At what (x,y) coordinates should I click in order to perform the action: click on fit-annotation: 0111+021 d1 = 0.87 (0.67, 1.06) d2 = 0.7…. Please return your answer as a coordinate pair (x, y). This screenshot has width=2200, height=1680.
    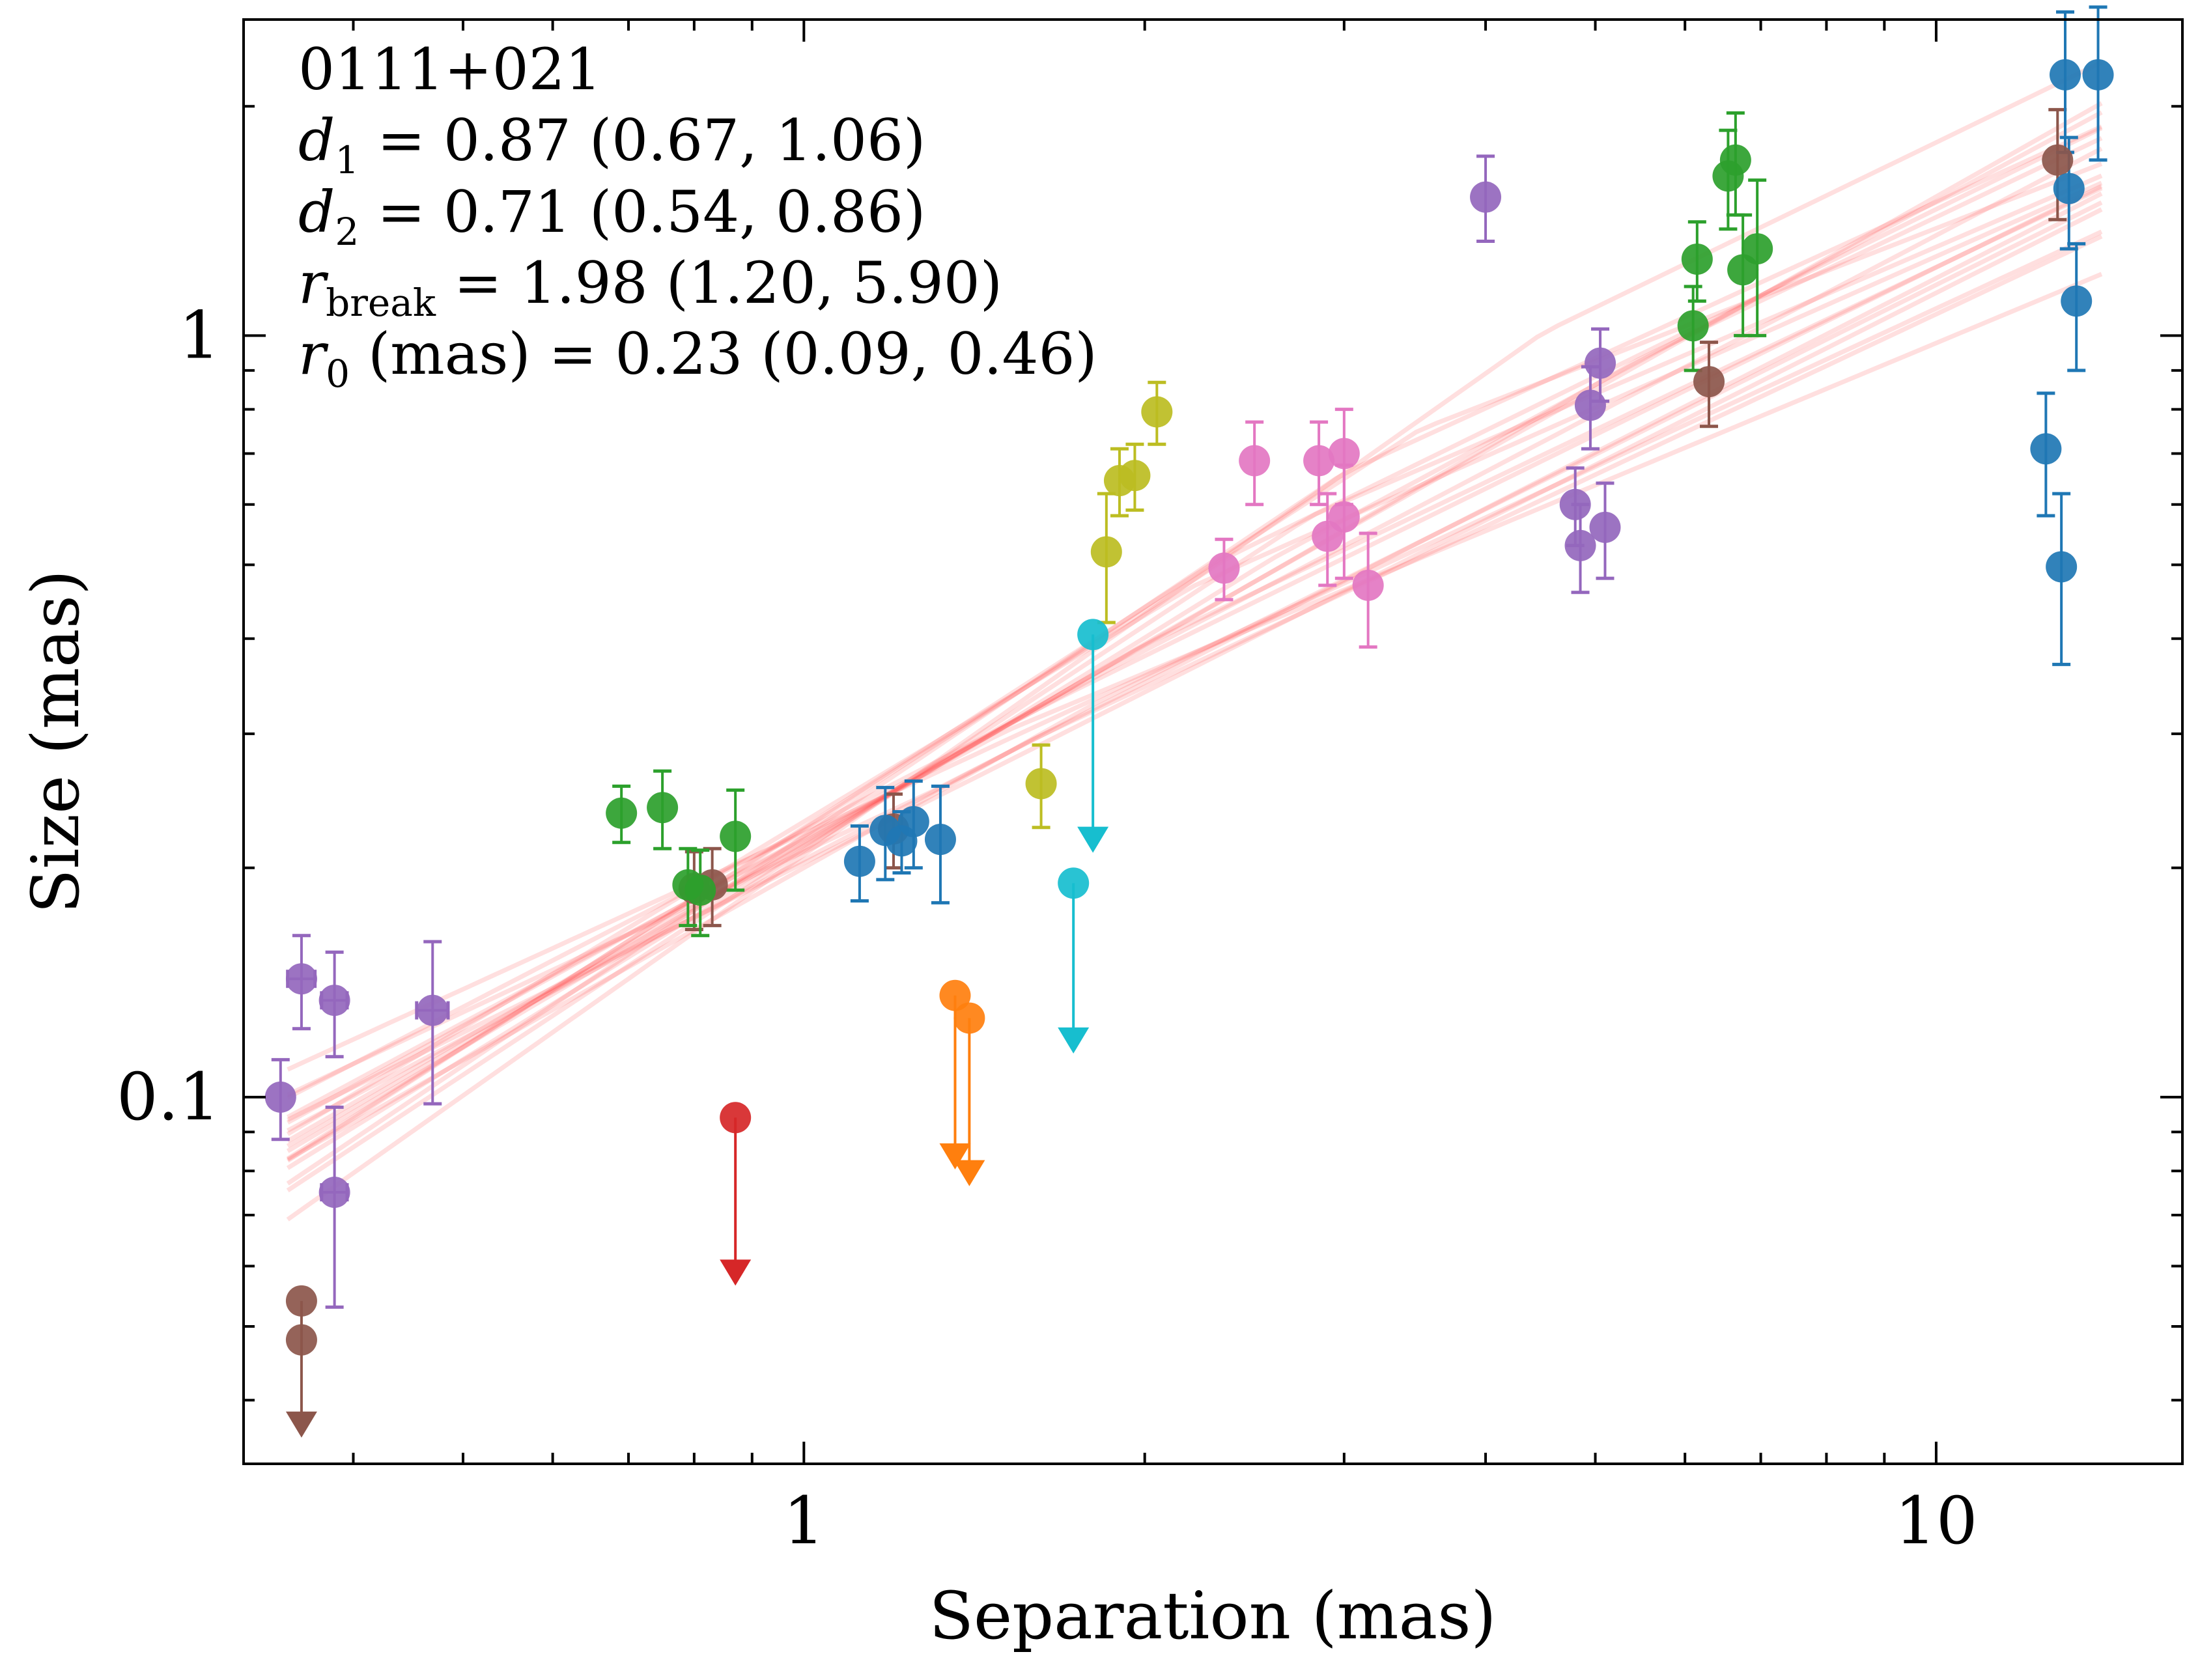
    Looking at the image, I should click on (697, 216).